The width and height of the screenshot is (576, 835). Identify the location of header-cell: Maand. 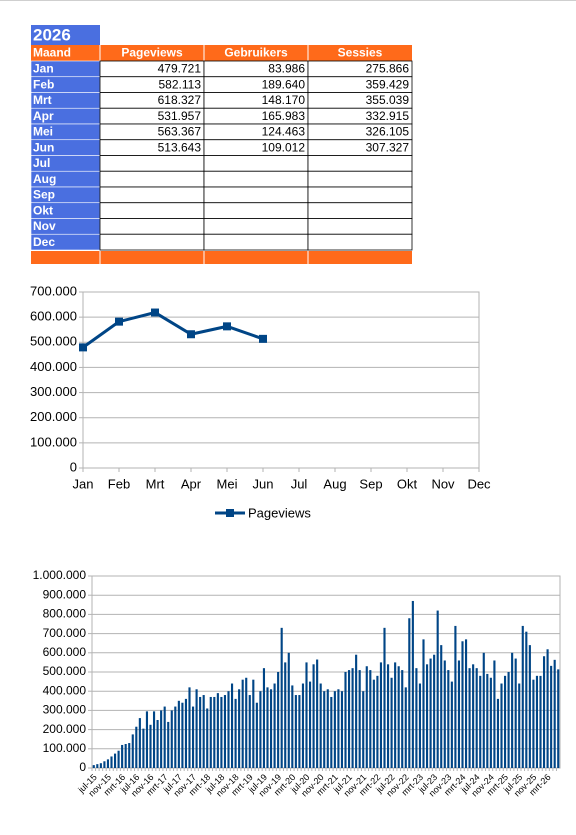
(52, 53).